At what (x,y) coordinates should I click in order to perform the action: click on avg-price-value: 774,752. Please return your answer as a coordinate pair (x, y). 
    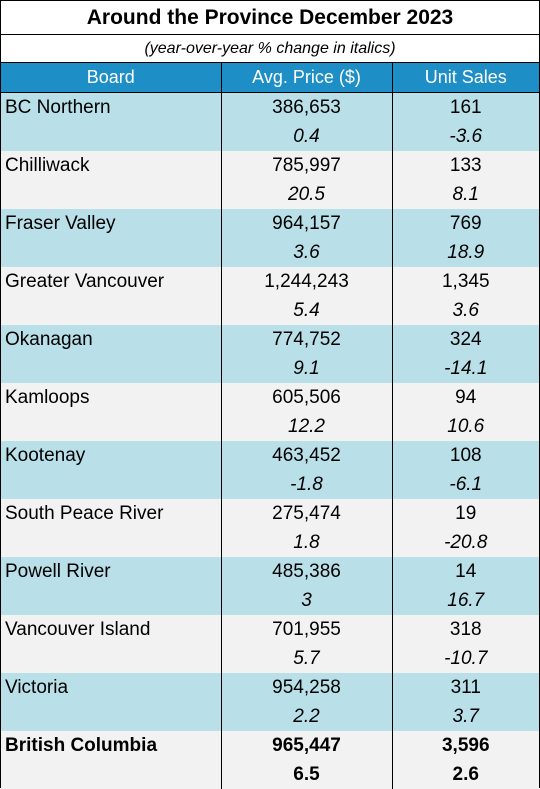
    Looking at the image, I should click on (306, 339).